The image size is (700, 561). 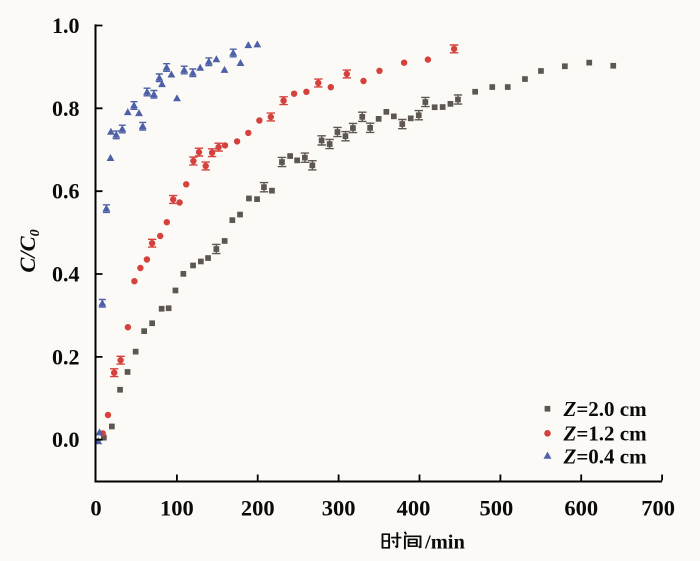 I want to click on svg-text: 400, so click(x=414, y=508).